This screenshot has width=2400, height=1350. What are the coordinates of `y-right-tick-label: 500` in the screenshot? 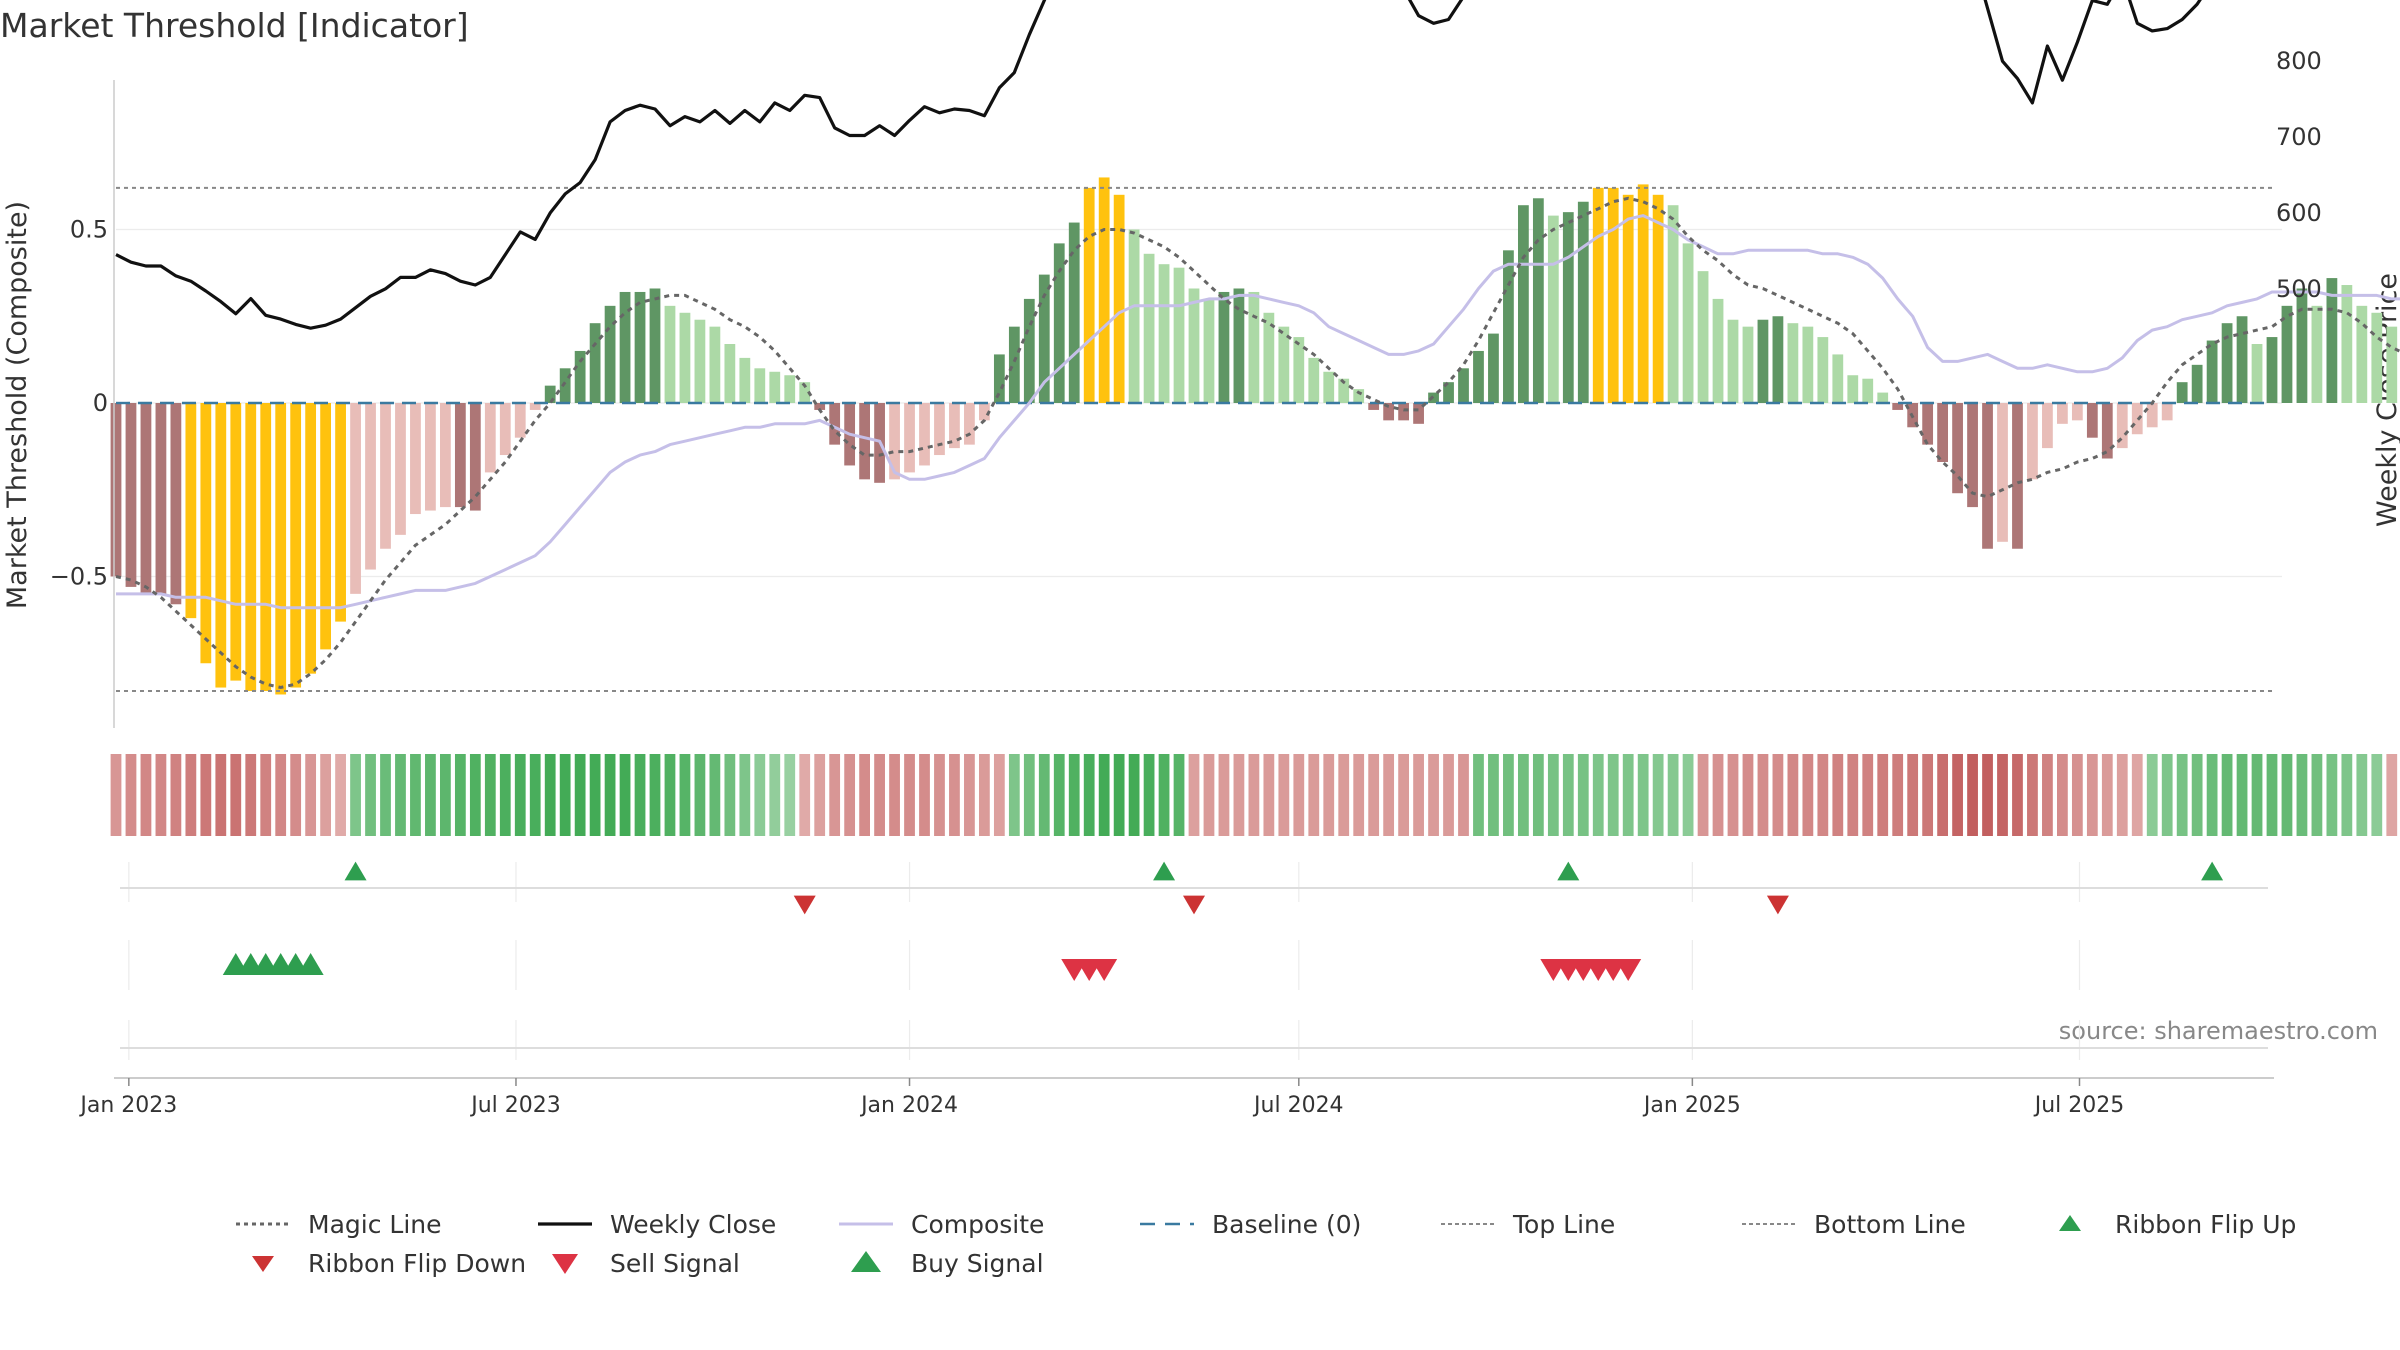 It's located at (2299, 289).